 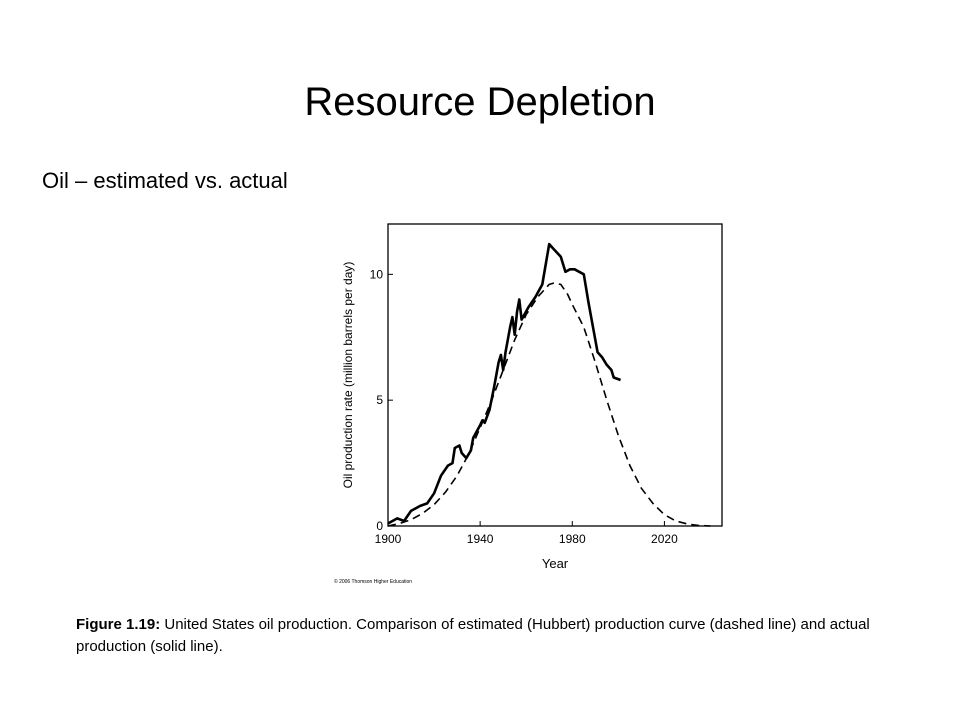 What do you see at coordinates (379, 400) in the screenshot?
I see `y-tick-label: 5` at bounding box center [379, 400].